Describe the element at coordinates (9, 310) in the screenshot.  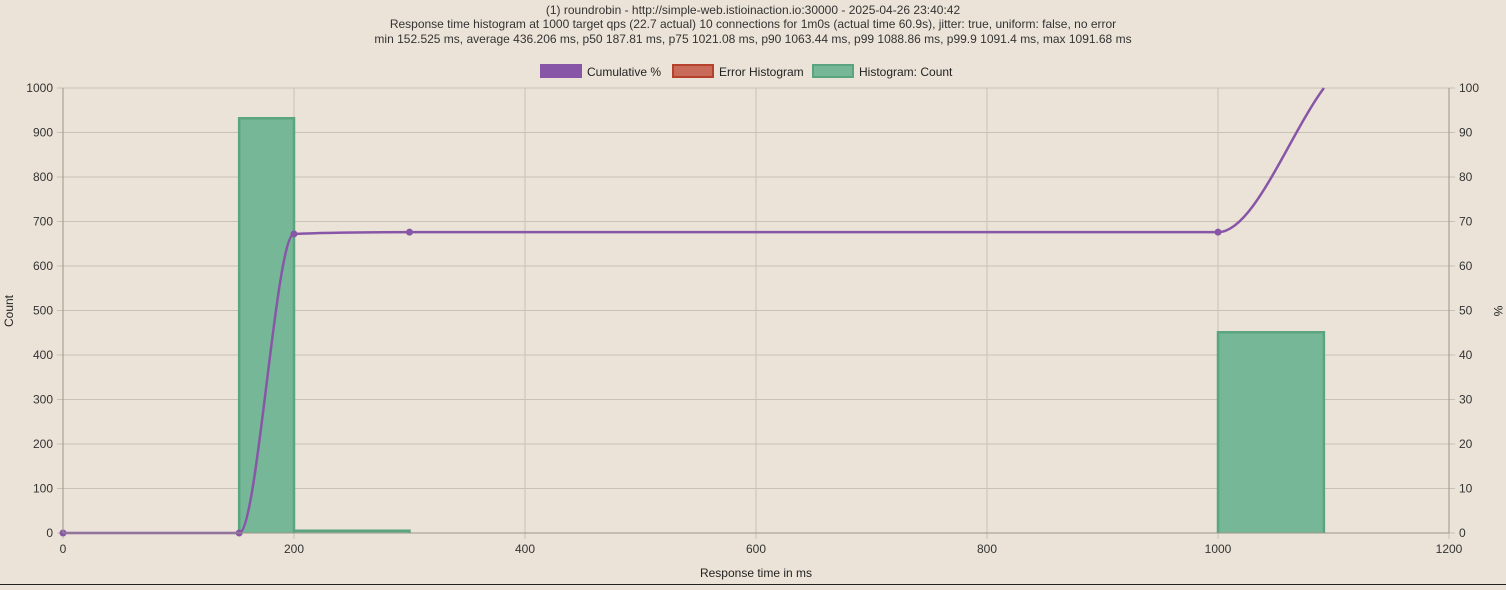
I see `y-axis-title: Count` at that location.